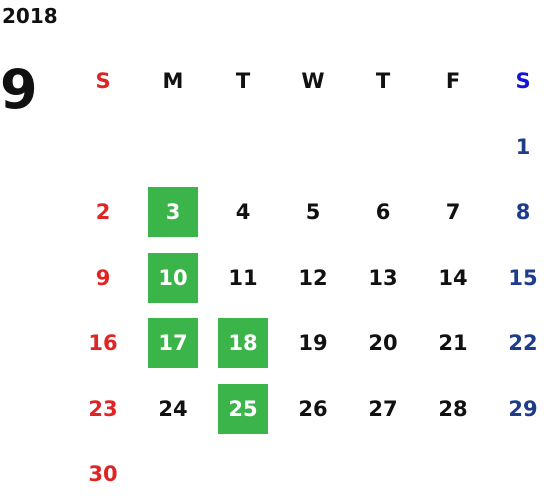  What do you see at coordinates (313, 343) in the screenshot?
I see `day: 19` at bounding box center [313, 343].